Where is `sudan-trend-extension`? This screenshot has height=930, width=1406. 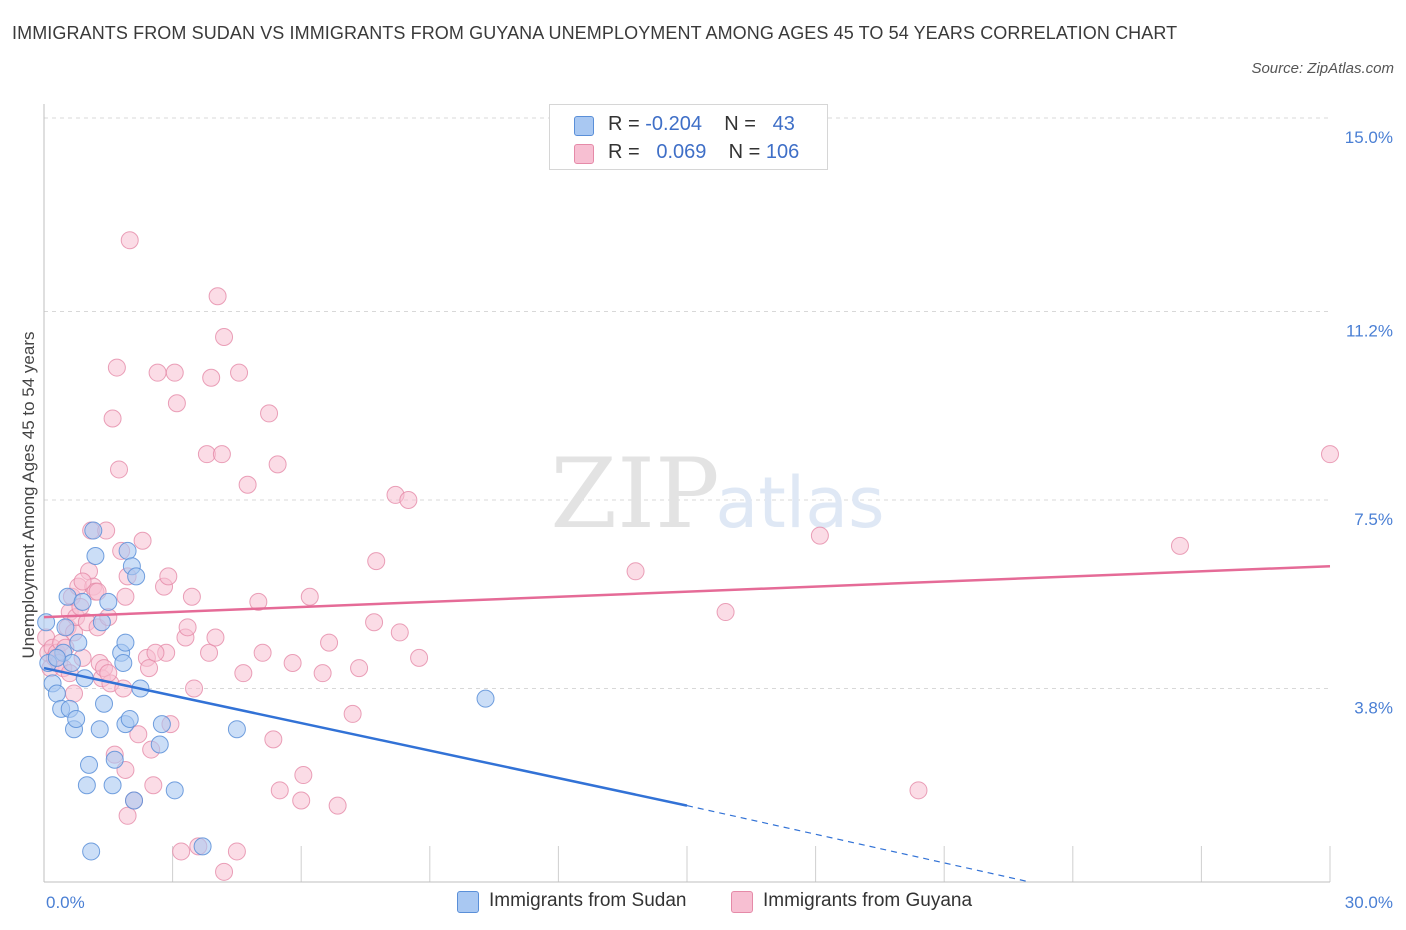
sudan-trend-extension is located at coordinates (858, 844).